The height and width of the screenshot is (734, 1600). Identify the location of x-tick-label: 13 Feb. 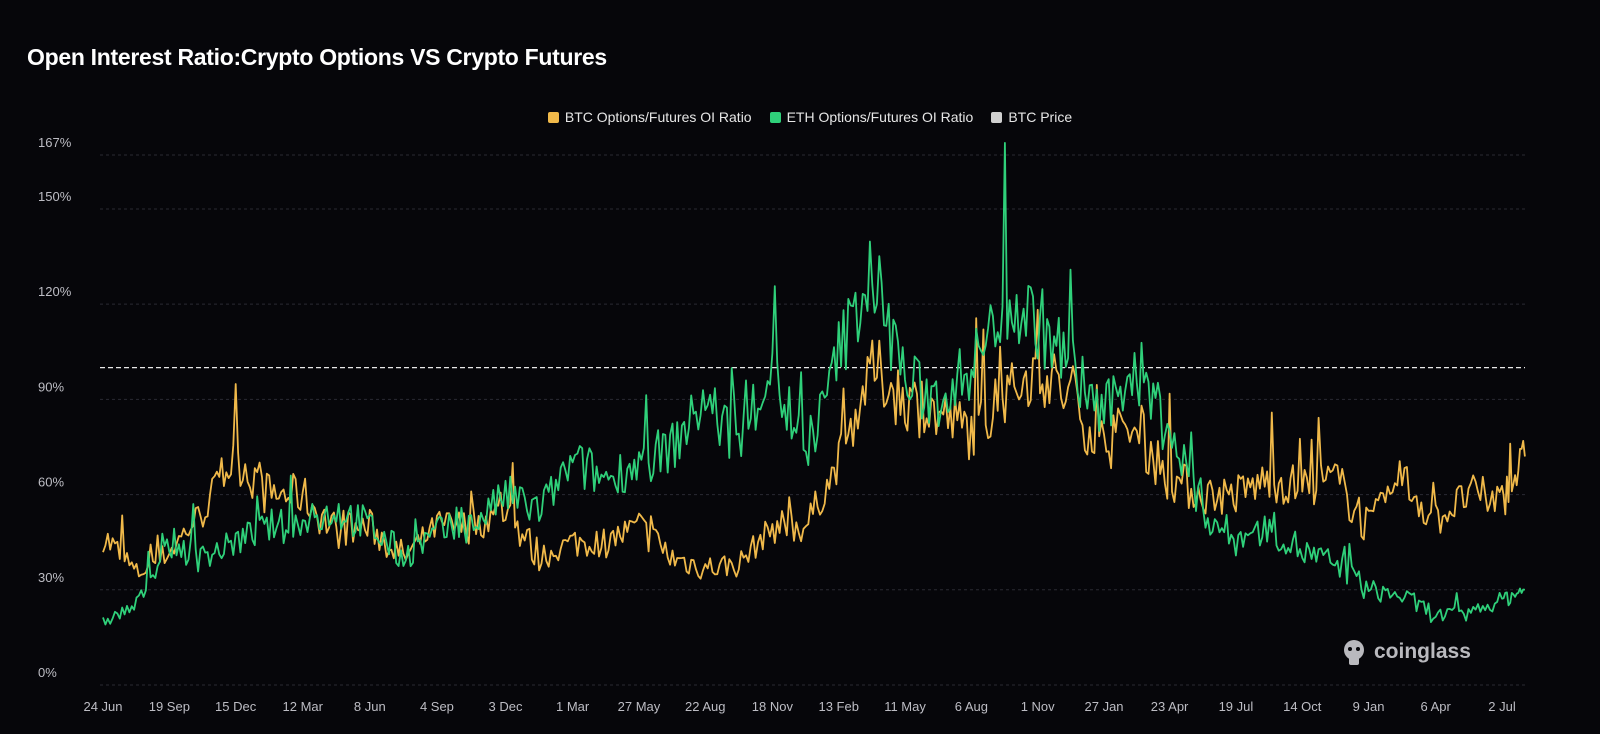
(838, 706).